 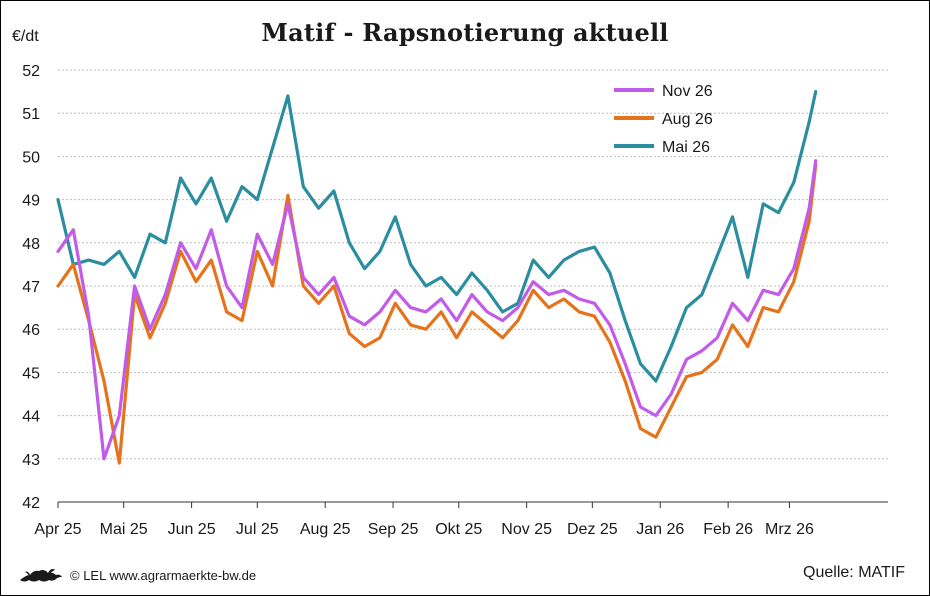 I want to click on lion-logo-icon, so click(x=41, y=575).